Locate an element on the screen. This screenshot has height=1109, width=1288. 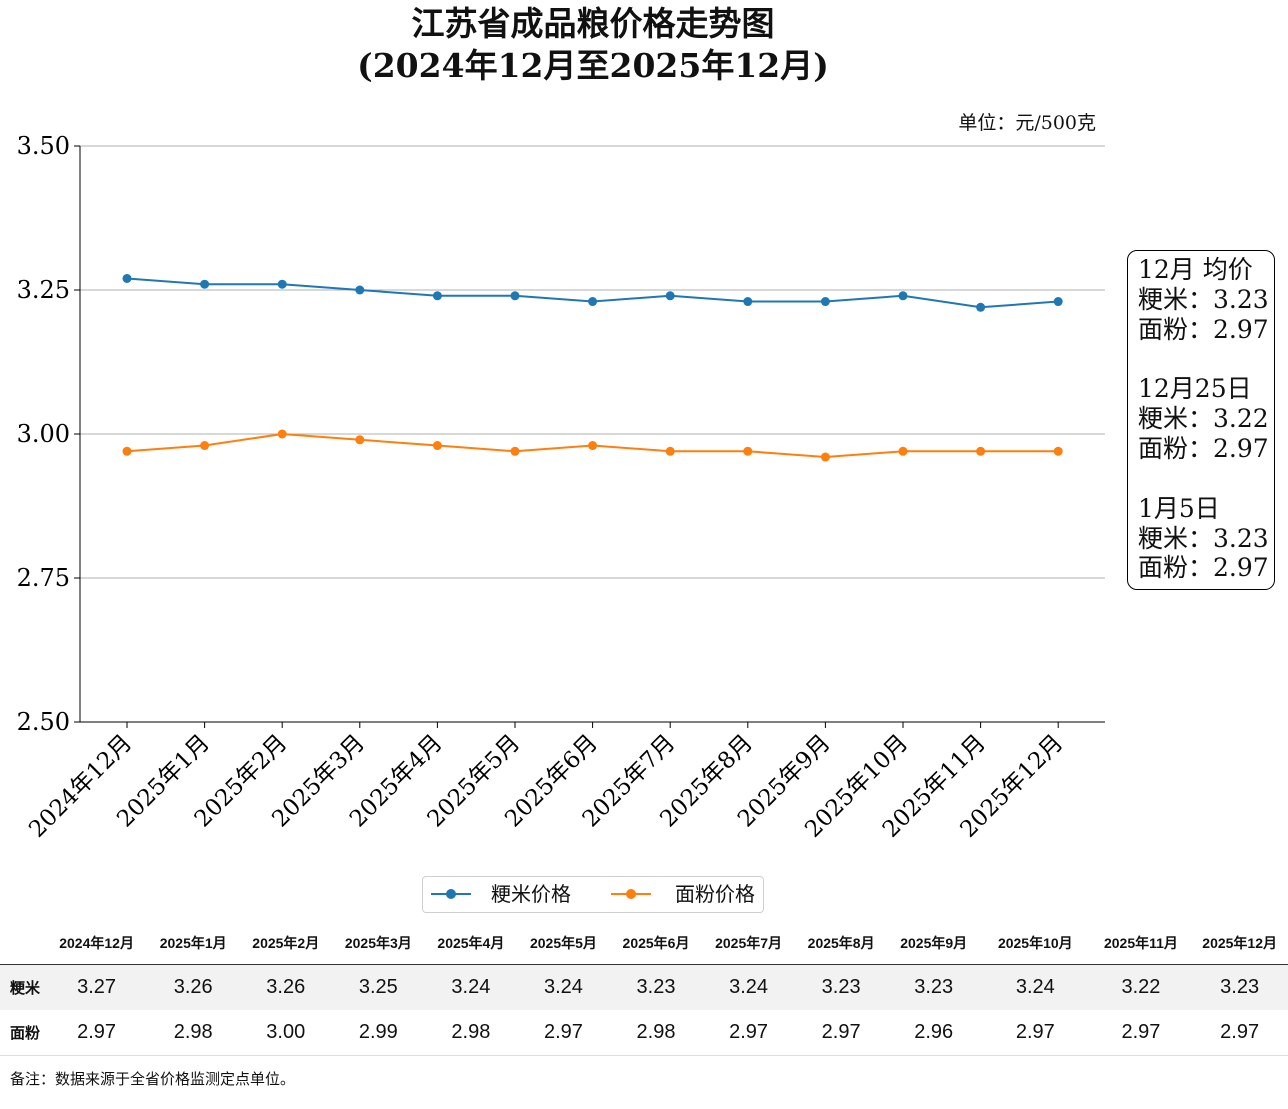
date1-rice: 粳米：3.22 is located at coordinates (1203, 419).